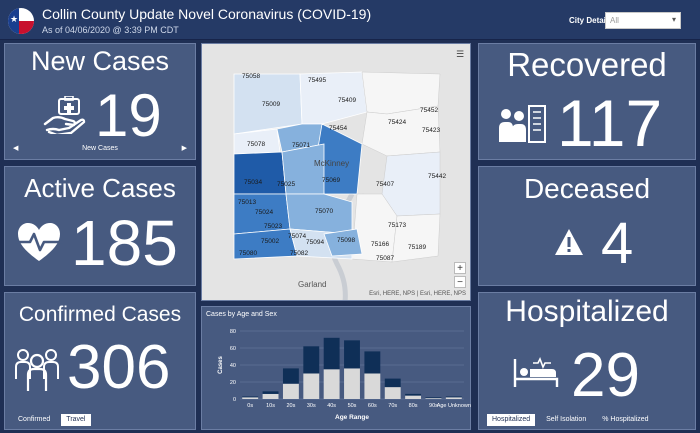 This screenshot has height=433, width=700. Describe the element at coordinates (124, 243) in the screenshot. I see `active-cases-value: 185` at that location.